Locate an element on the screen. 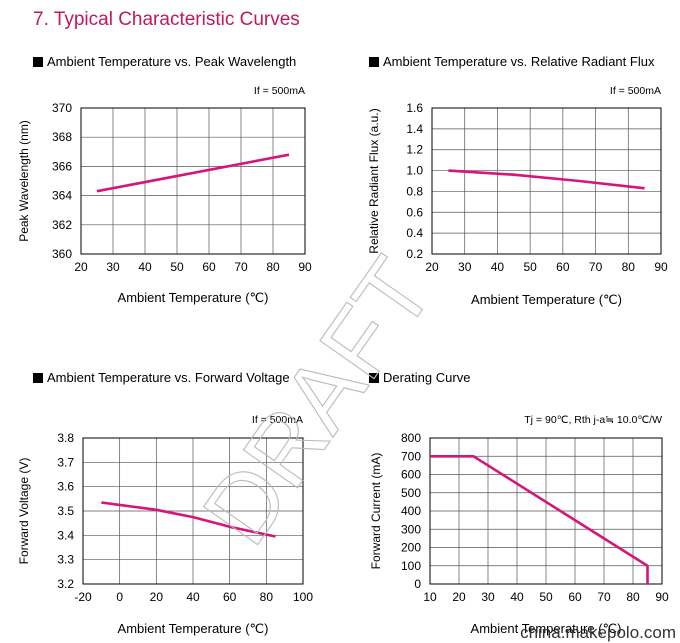 The width and height of the screenshot is (680, 643). x-tick-label: 100 is located at coordinates (303, 597).